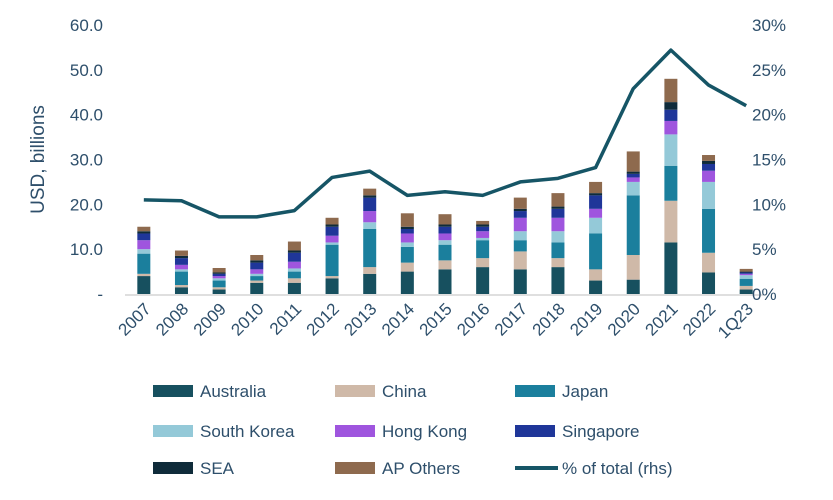 This screenshot has height=500, width=833. Describe the element at coordinates (86, 115) in the screenshot. I see `y-tick-label: 40.0` at that location.